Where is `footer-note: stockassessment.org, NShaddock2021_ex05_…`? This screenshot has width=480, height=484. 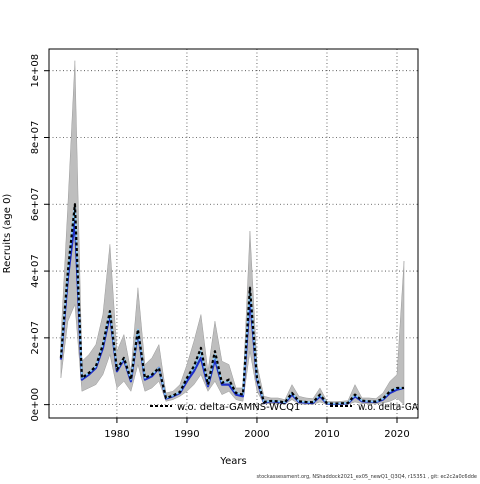 footer-note: stockassessment.org, NShaddock2021_ex05_… is located at coordinates (367, 477).